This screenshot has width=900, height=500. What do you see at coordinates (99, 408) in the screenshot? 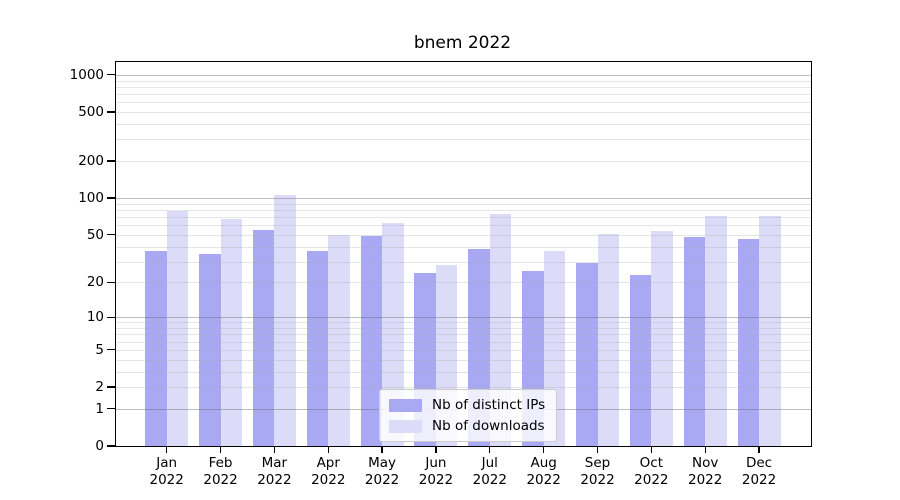
I see `y-axis-label: 1` at bounding box center [99, 408].